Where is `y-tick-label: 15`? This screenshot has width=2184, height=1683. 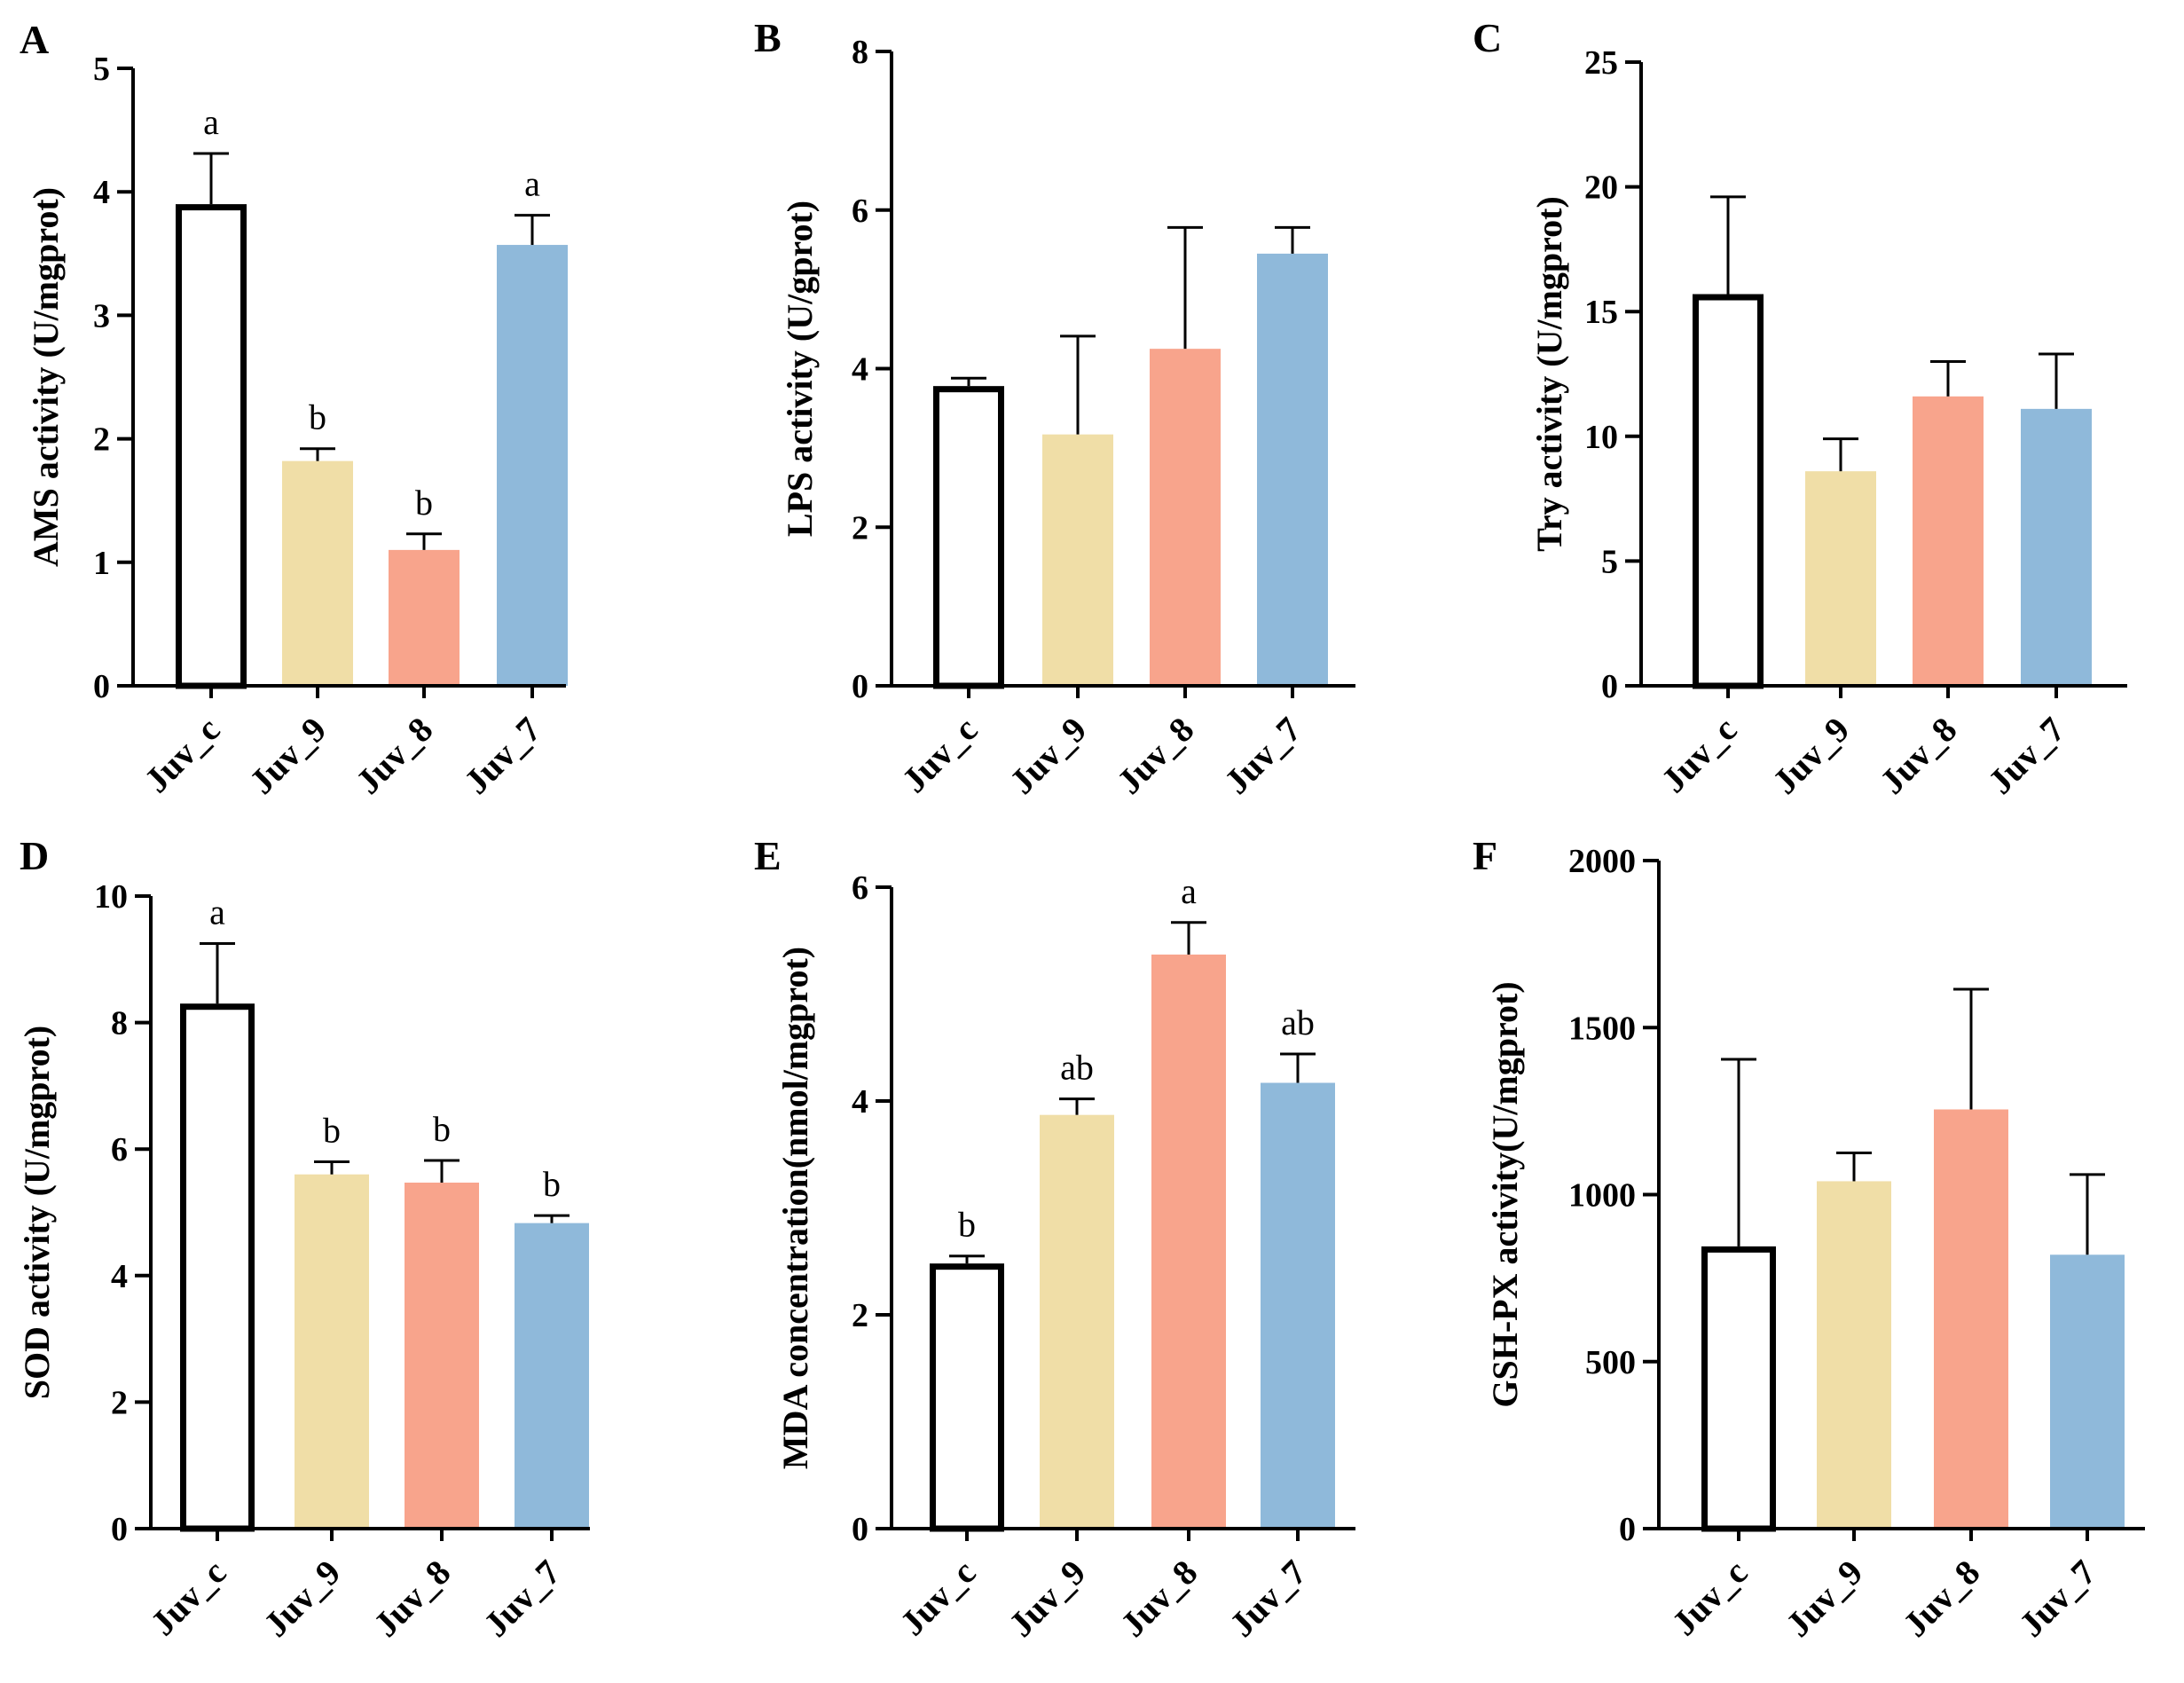
y-tick-label: 15 is located at coordinates (1601, 312).